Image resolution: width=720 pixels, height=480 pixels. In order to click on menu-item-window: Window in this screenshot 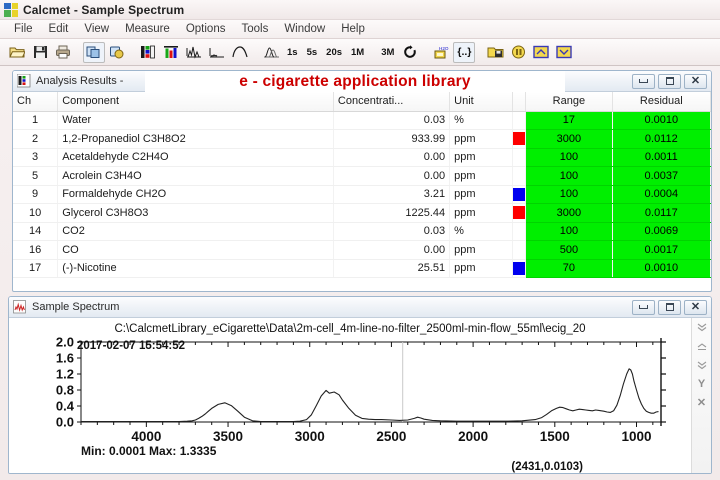, I will do `click(305, 28)`.